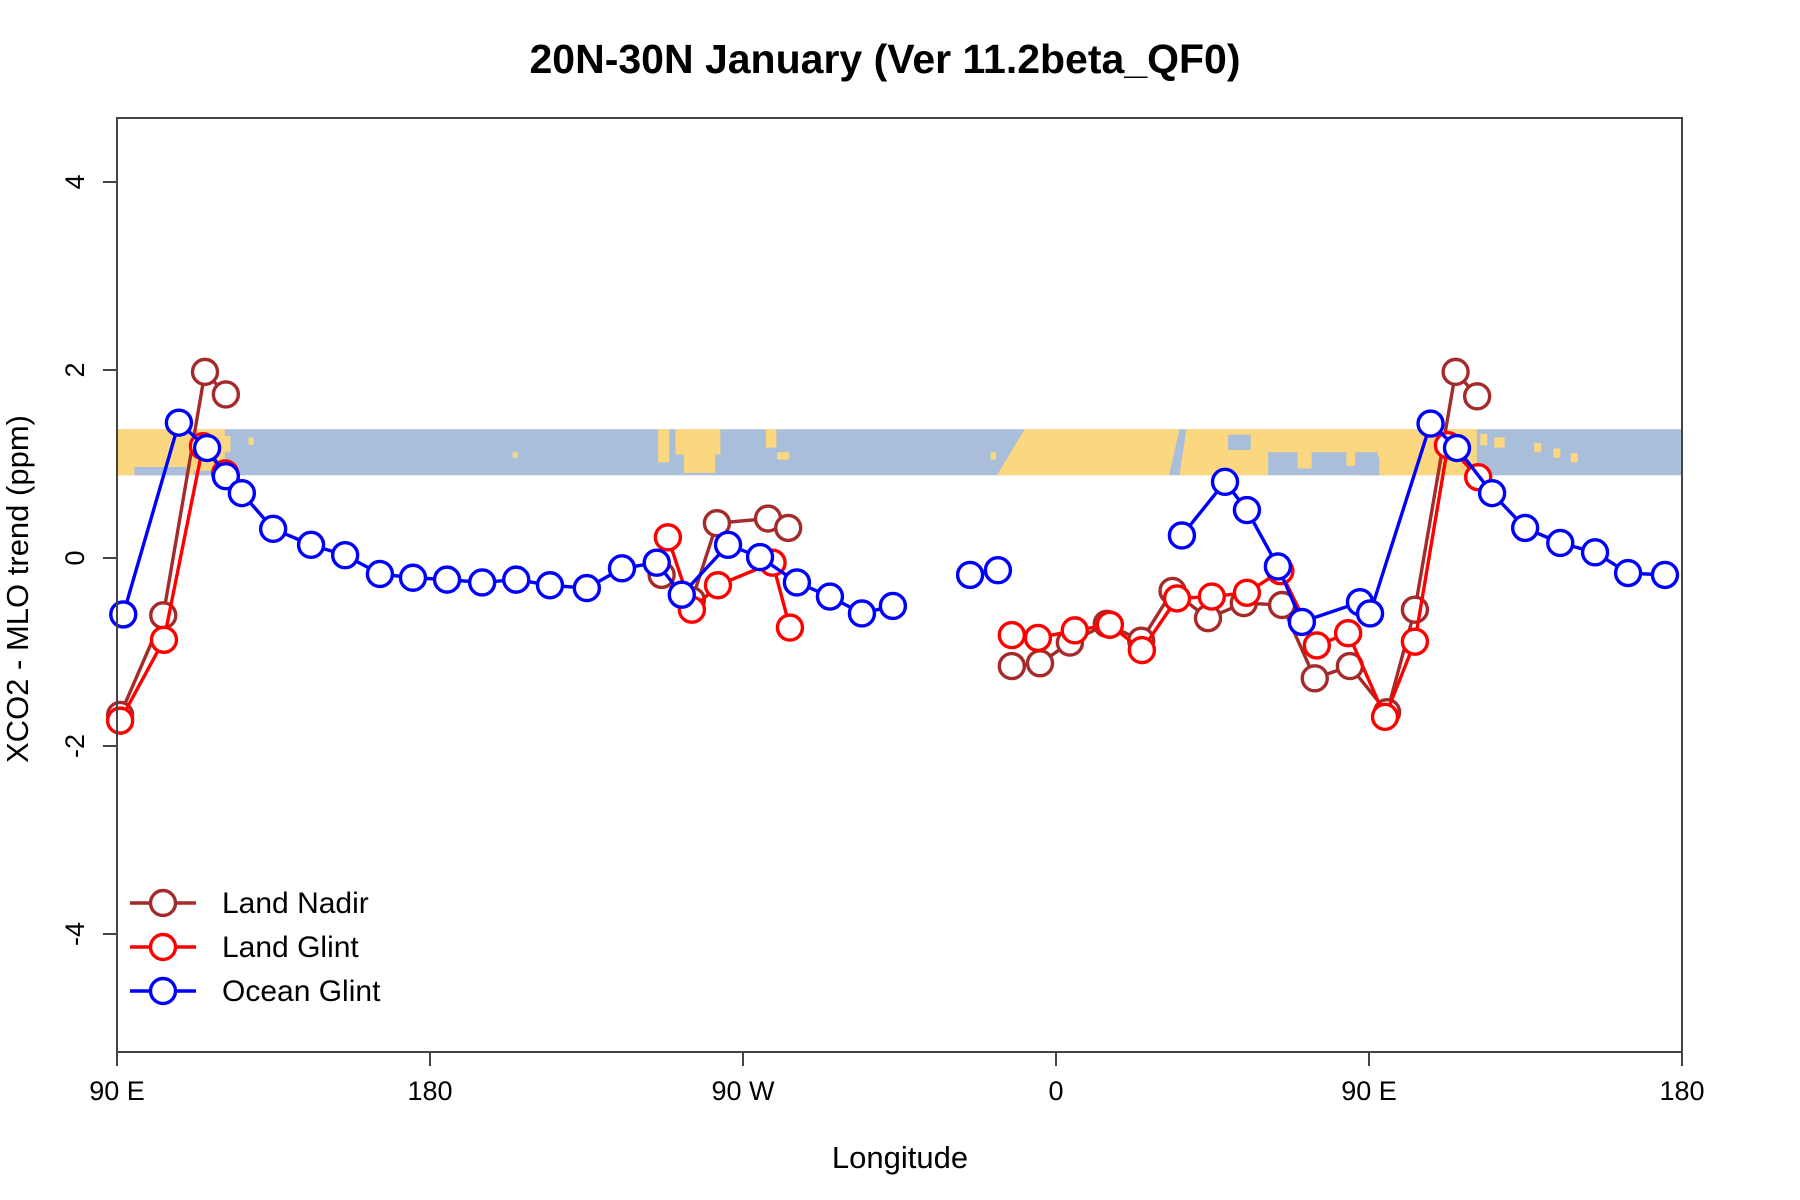  Describe the element at coordinates (75, 934) in the screenshot. I see `y-tick-label: -4` at that location.